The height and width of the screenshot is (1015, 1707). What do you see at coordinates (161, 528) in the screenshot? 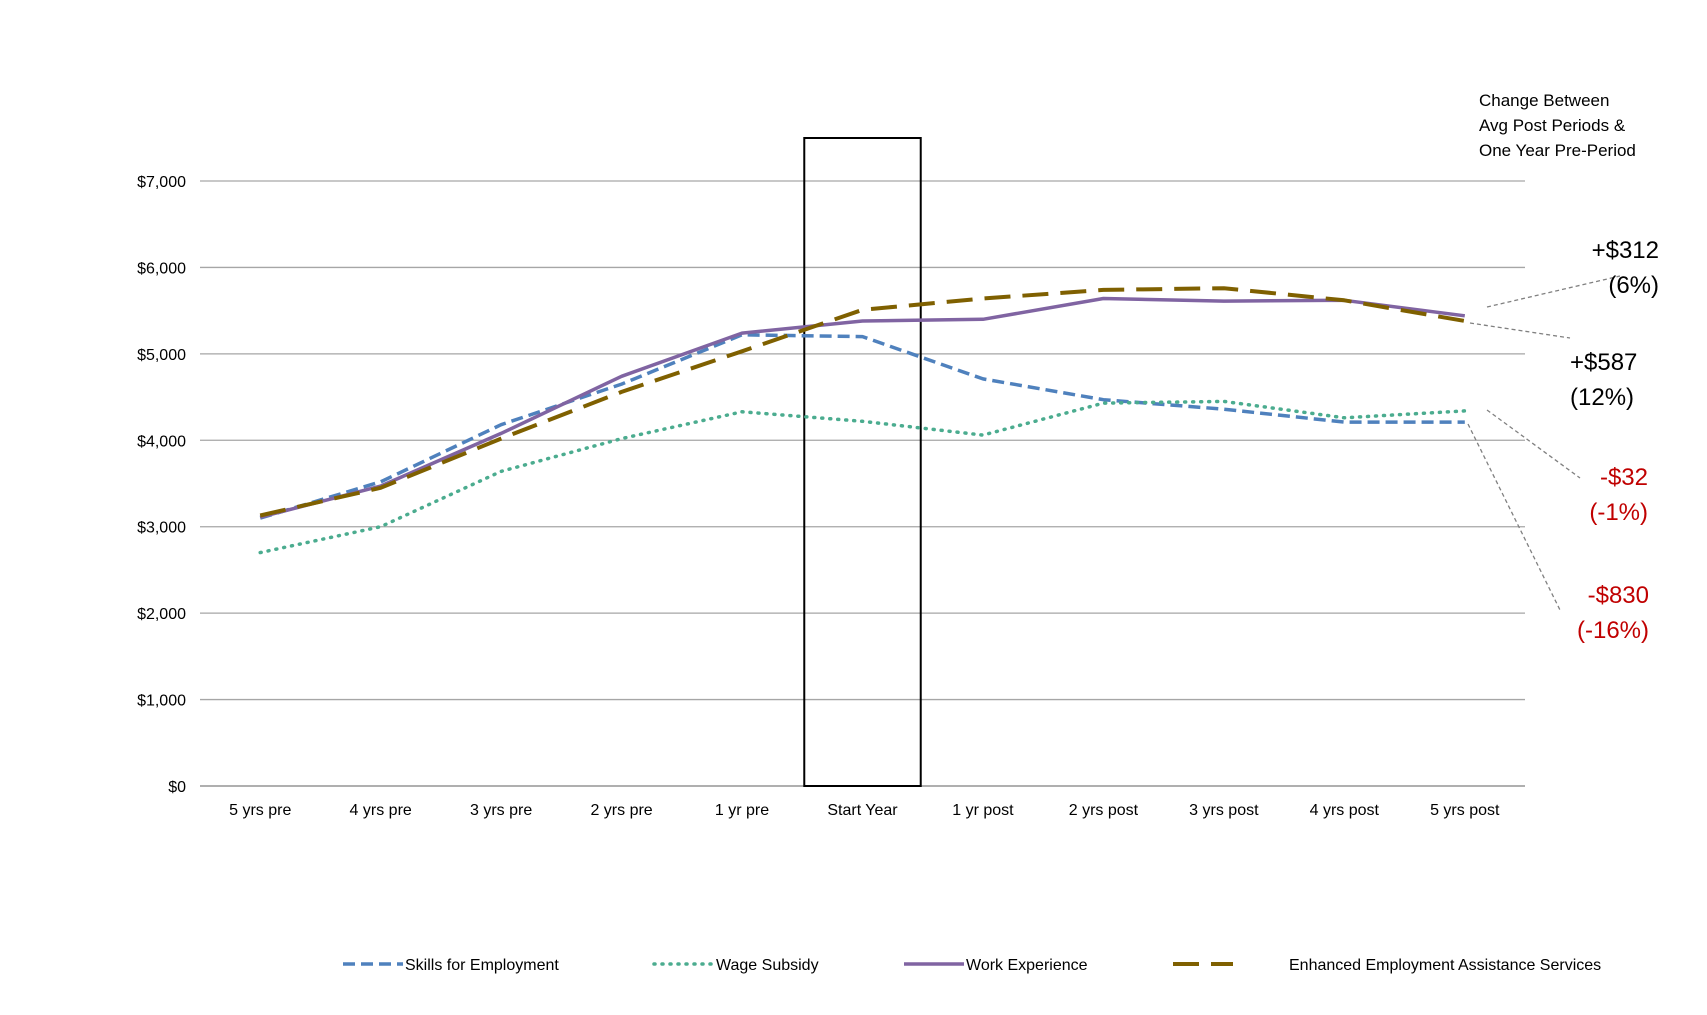
I see `y-tick-label: $3,000` at bounding box center [161, 528].